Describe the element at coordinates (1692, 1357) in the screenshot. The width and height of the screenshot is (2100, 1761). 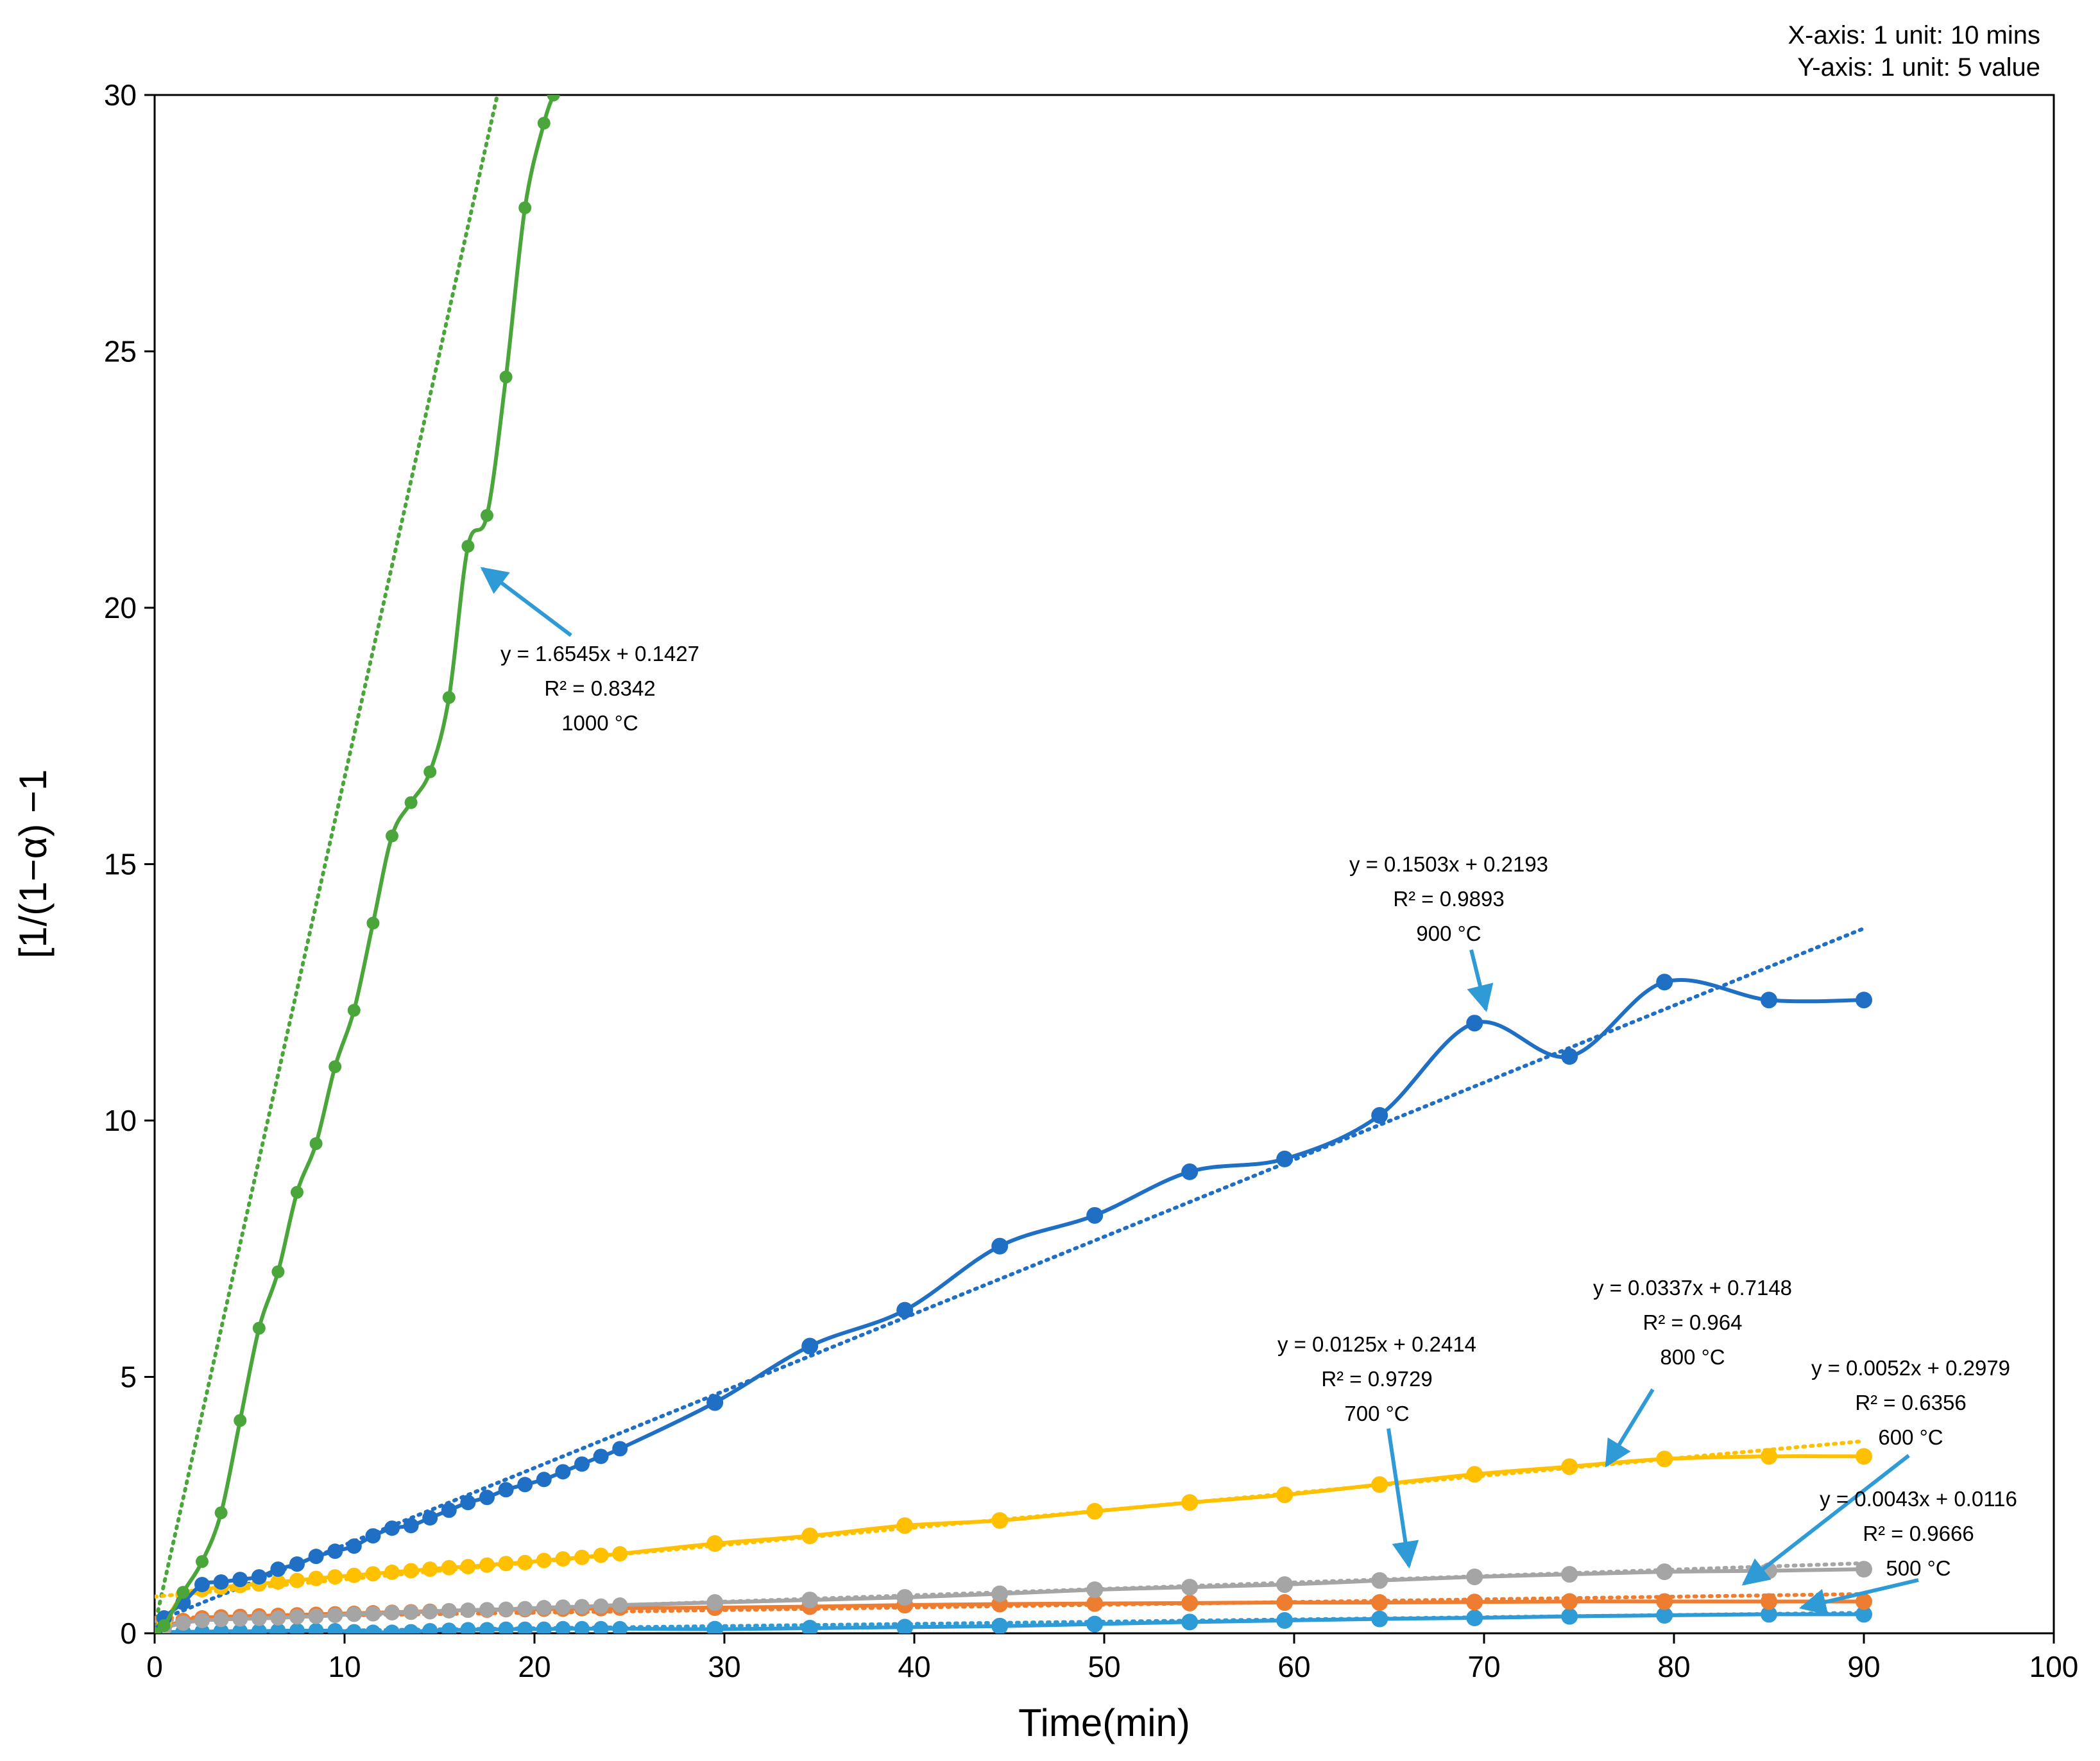
I see `temperature-800: 800 °C` at that location.